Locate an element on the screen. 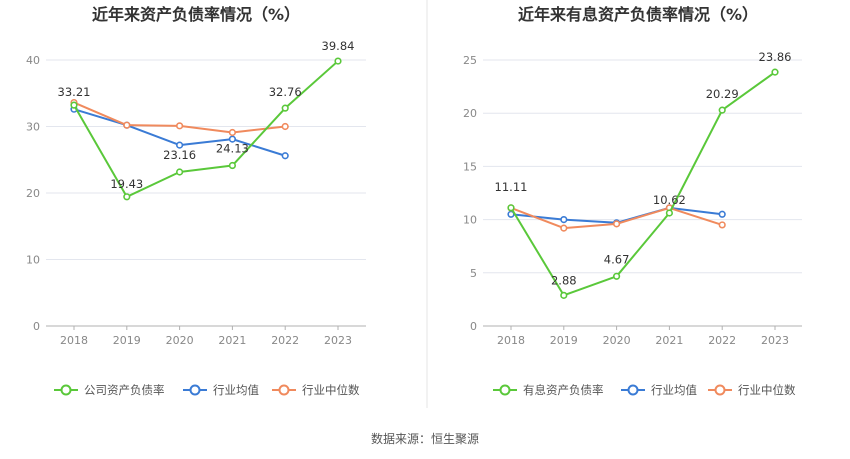  y-tick-label: 30 is located at coordinates (33, 127).